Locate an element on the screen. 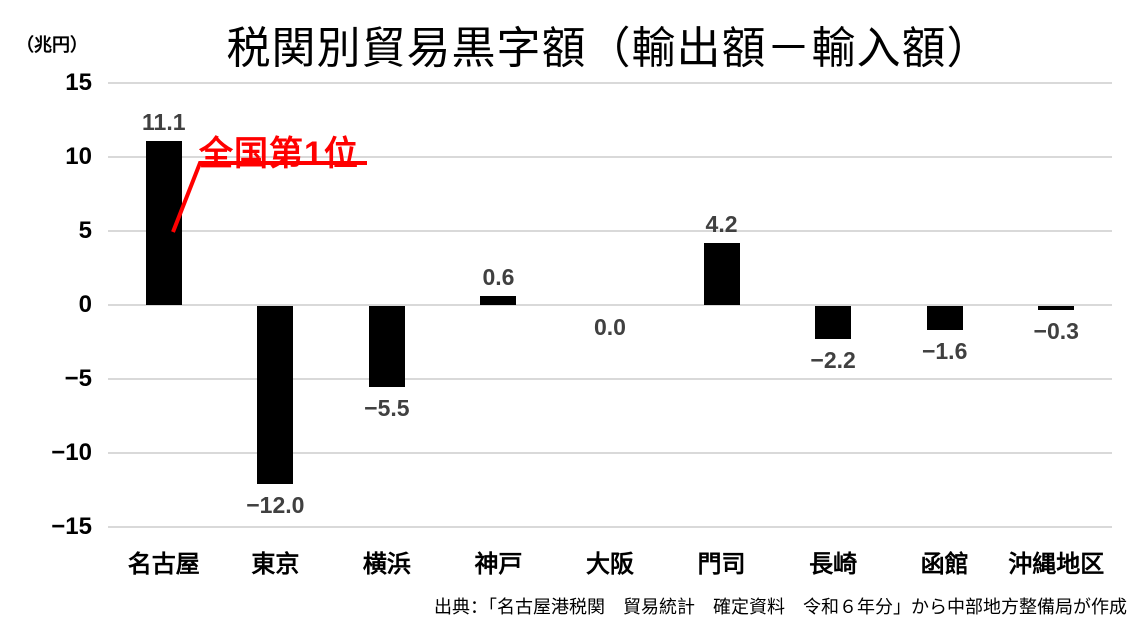 This screenshot has height=623, width=1131. category-label-2: 横浜 is located at coordinates (386, 564).